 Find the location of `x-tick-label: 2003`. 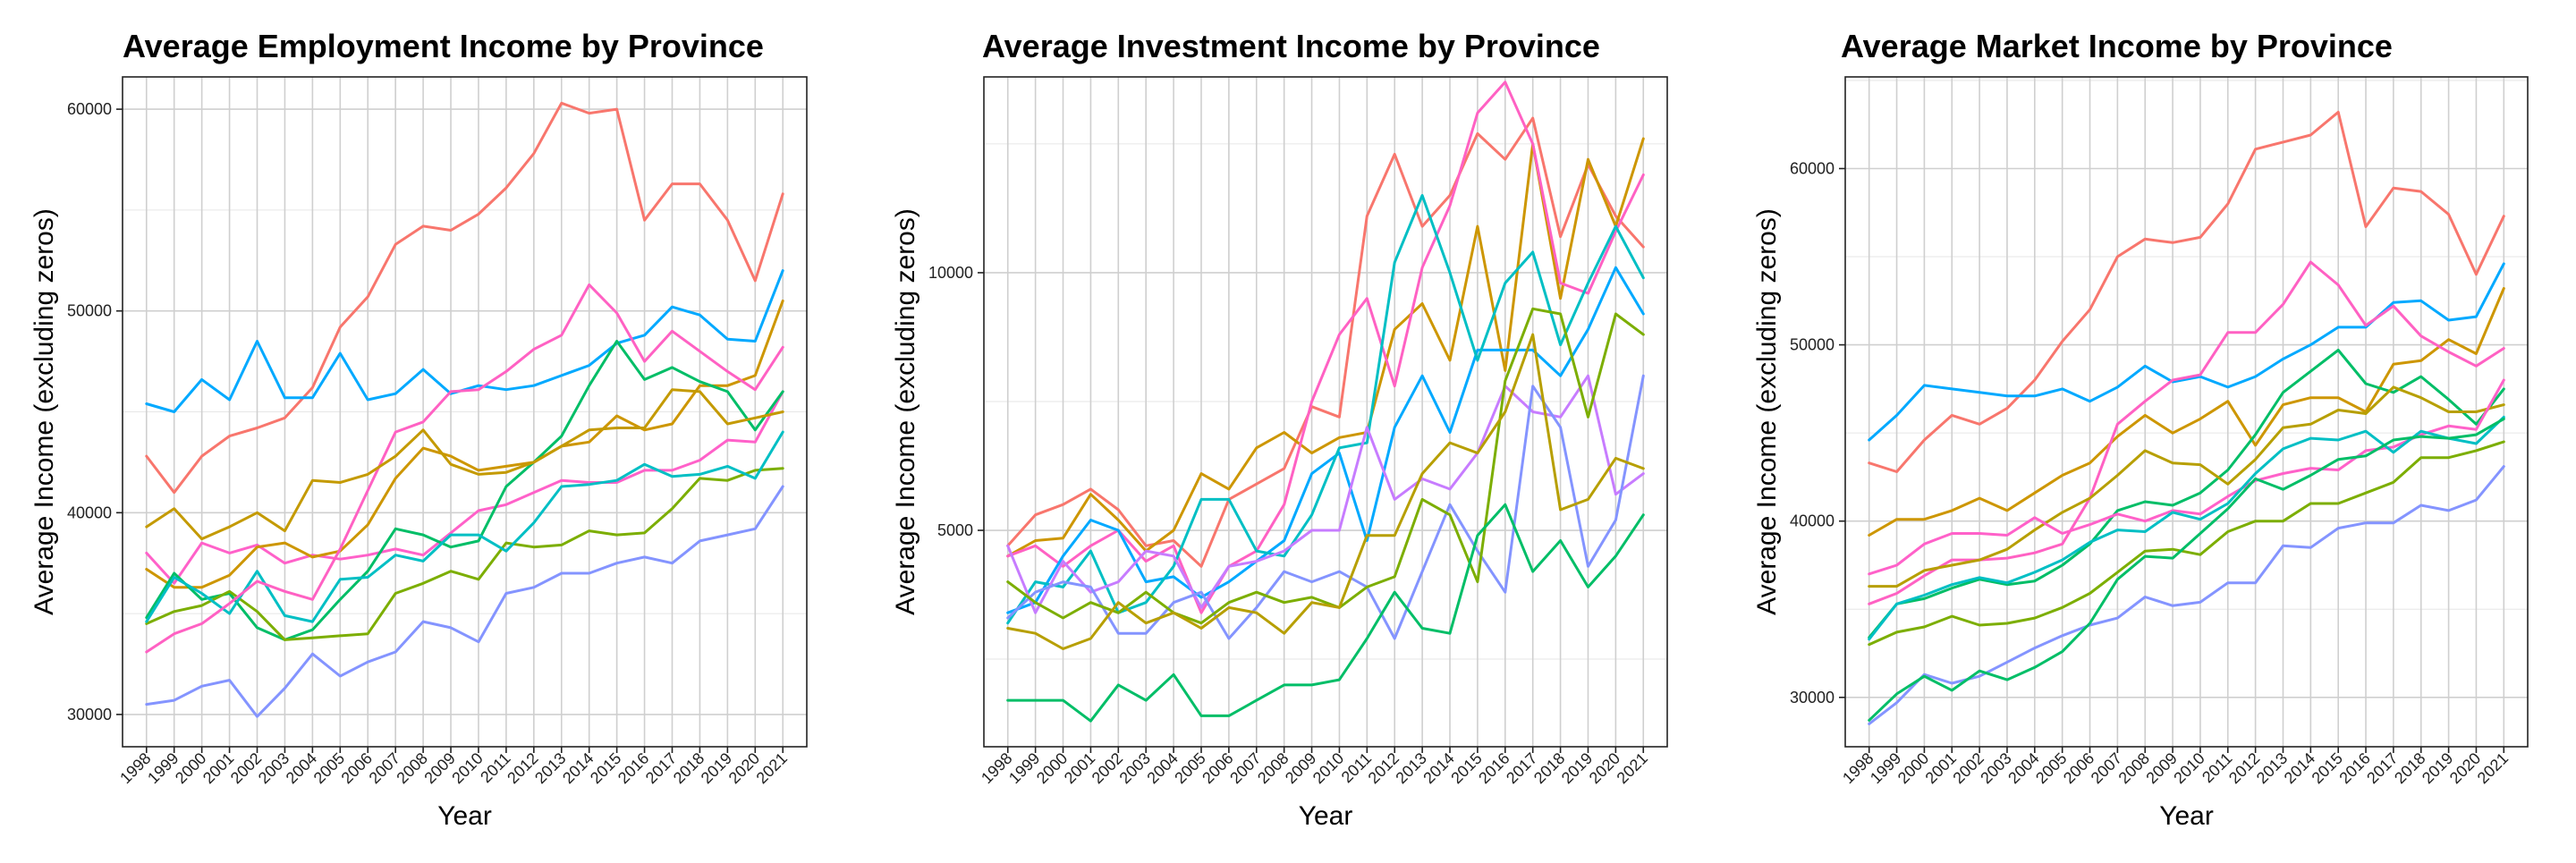

x-tick-label: 2003 is located at coordinates (1135, 768).